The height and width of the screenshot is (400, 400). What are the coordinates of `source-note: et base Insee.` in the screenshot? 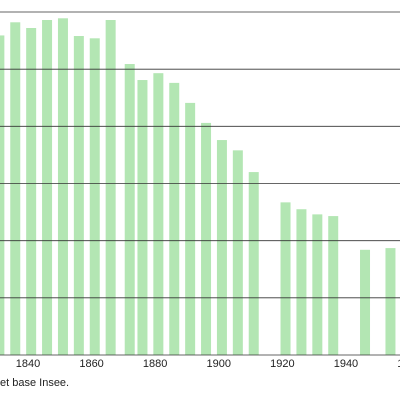 It's located at (34, 383).